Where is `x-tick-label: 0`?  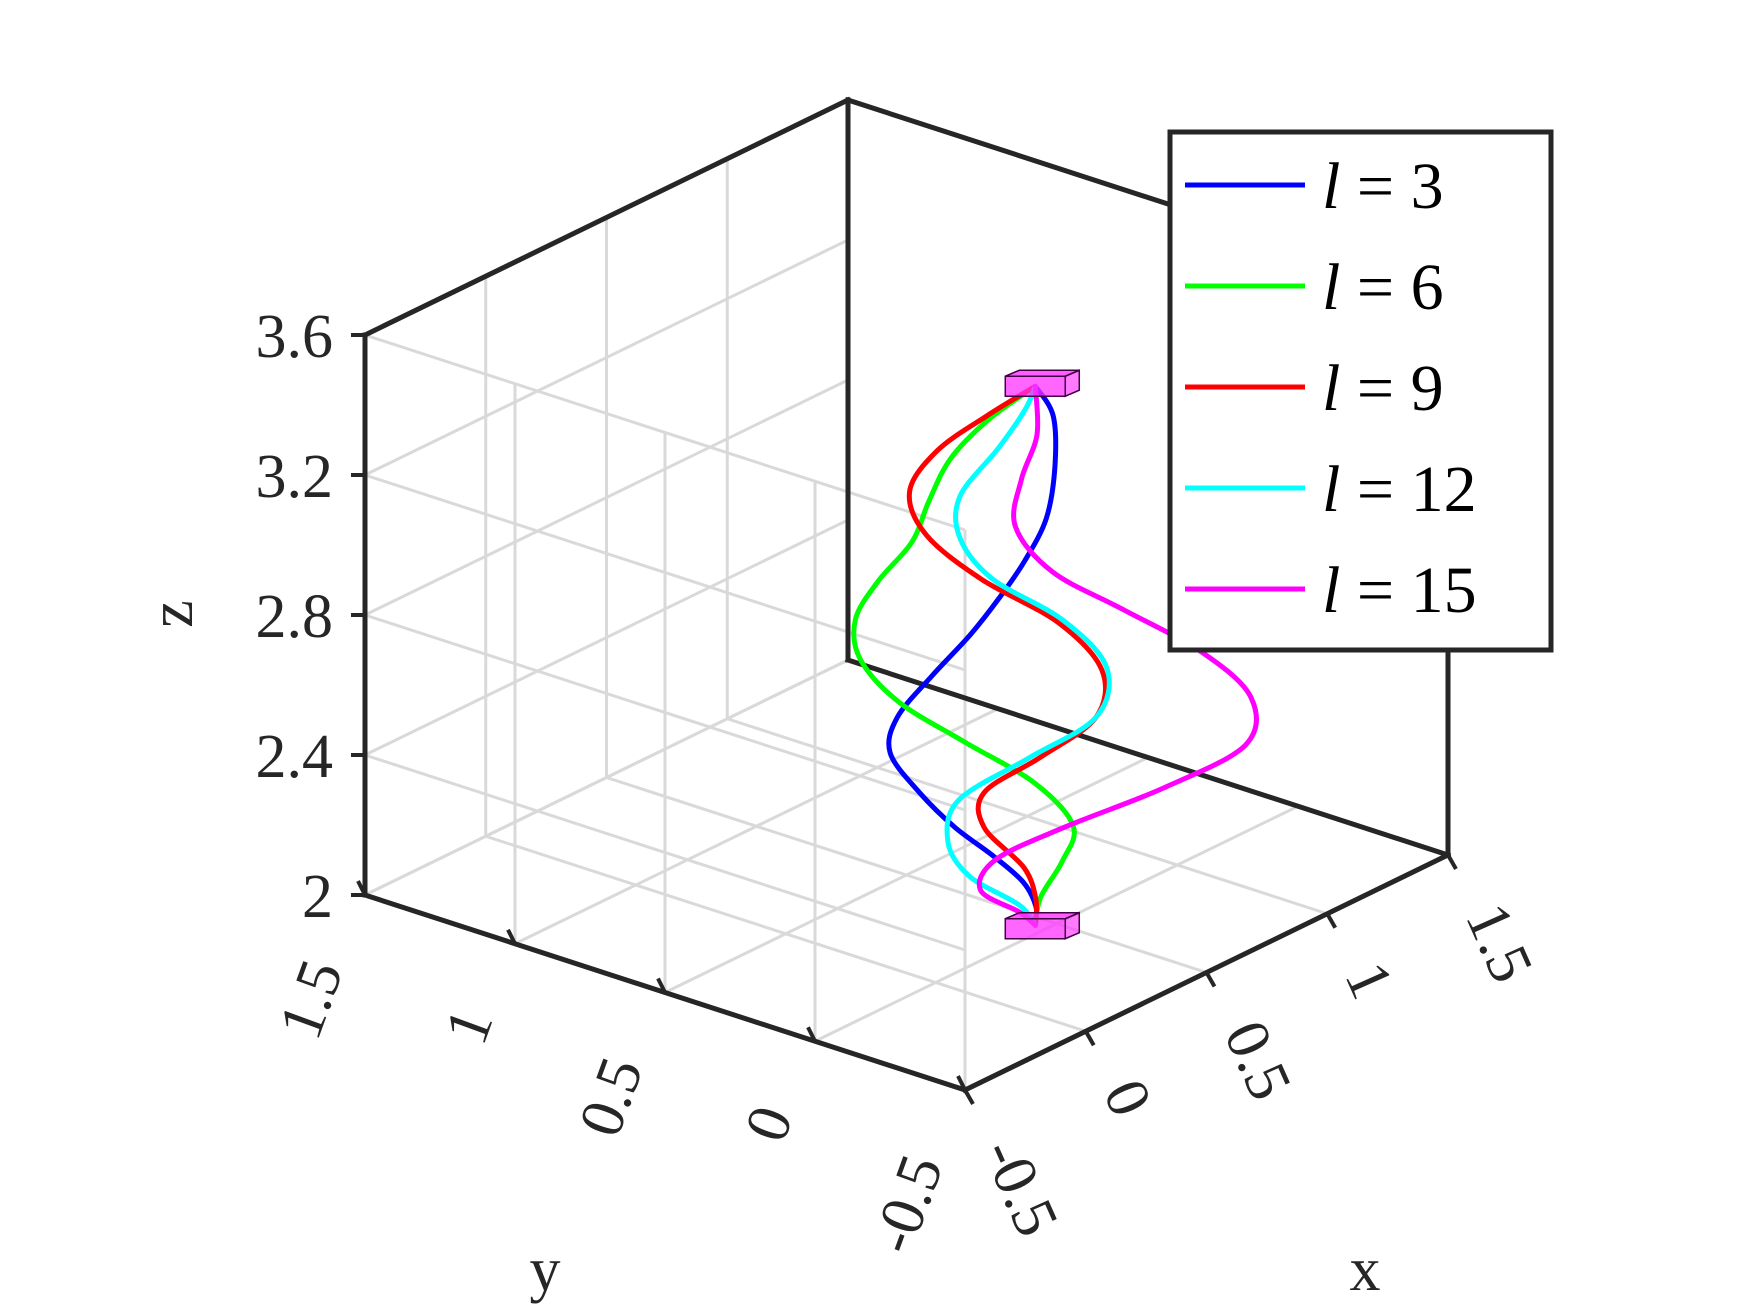
x-tick-label: 0 is located at coordinates (1127, 1098).